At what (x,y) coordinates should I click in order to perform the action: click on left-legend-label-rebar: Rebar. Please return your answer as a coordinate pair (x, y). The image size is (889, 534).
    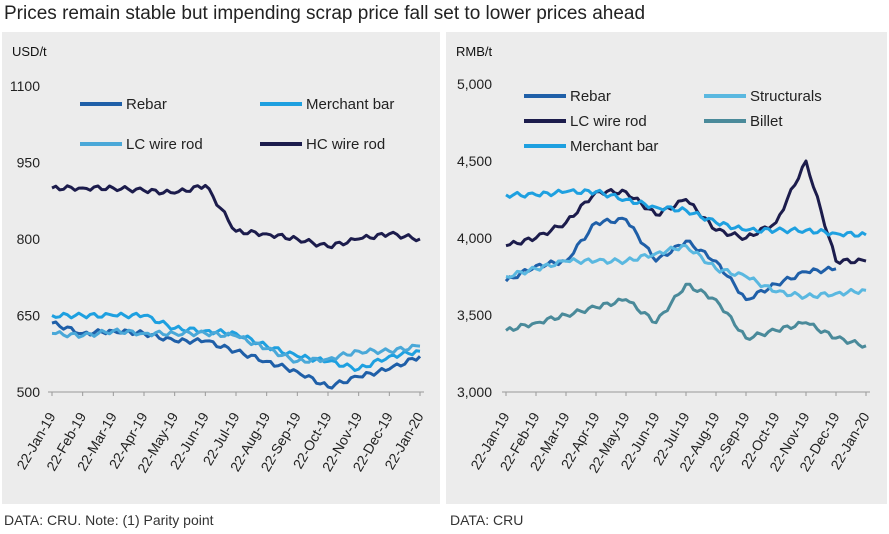
    Looking at the image, I should click on (146, 104).